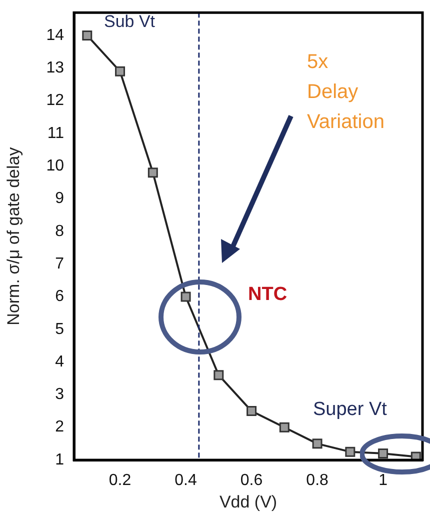  Describe the element at coordinates (59, 199) in the screenshot. I see `y-tick-label: 9` at that location.